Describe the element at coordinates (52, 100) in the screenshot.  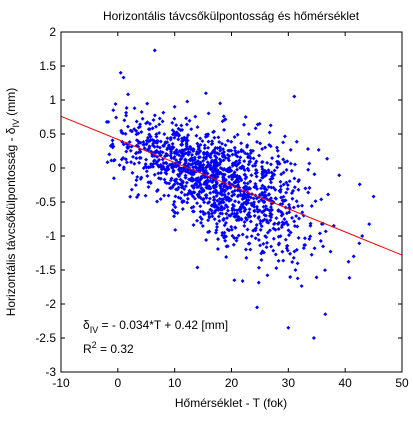
I see `y-tick-label: 1` at that location.